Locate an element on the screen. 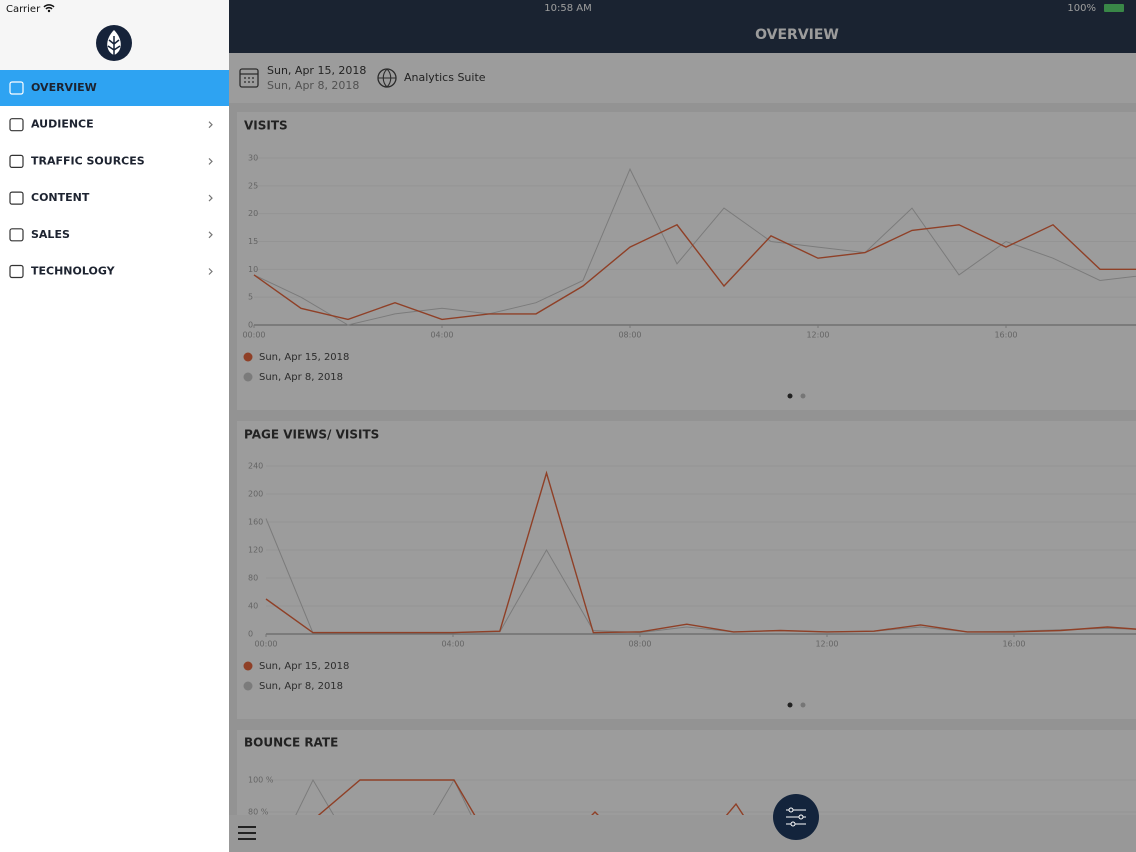 This screenshot has height=852, width=1136. nav-label: OVERVIEW is located at coordinates (64, 87).